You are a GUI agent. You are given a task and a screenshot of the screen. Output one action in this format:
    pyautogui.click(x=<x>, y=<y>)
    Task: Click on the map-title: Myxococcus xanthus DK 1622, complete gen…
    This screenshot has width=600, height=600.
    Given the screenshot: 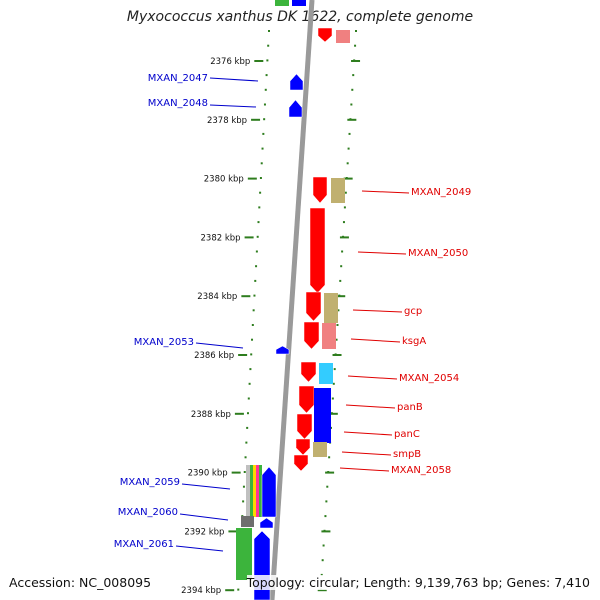 What is the action you would take?
    pyautogui.click(x=300, y=17)
    